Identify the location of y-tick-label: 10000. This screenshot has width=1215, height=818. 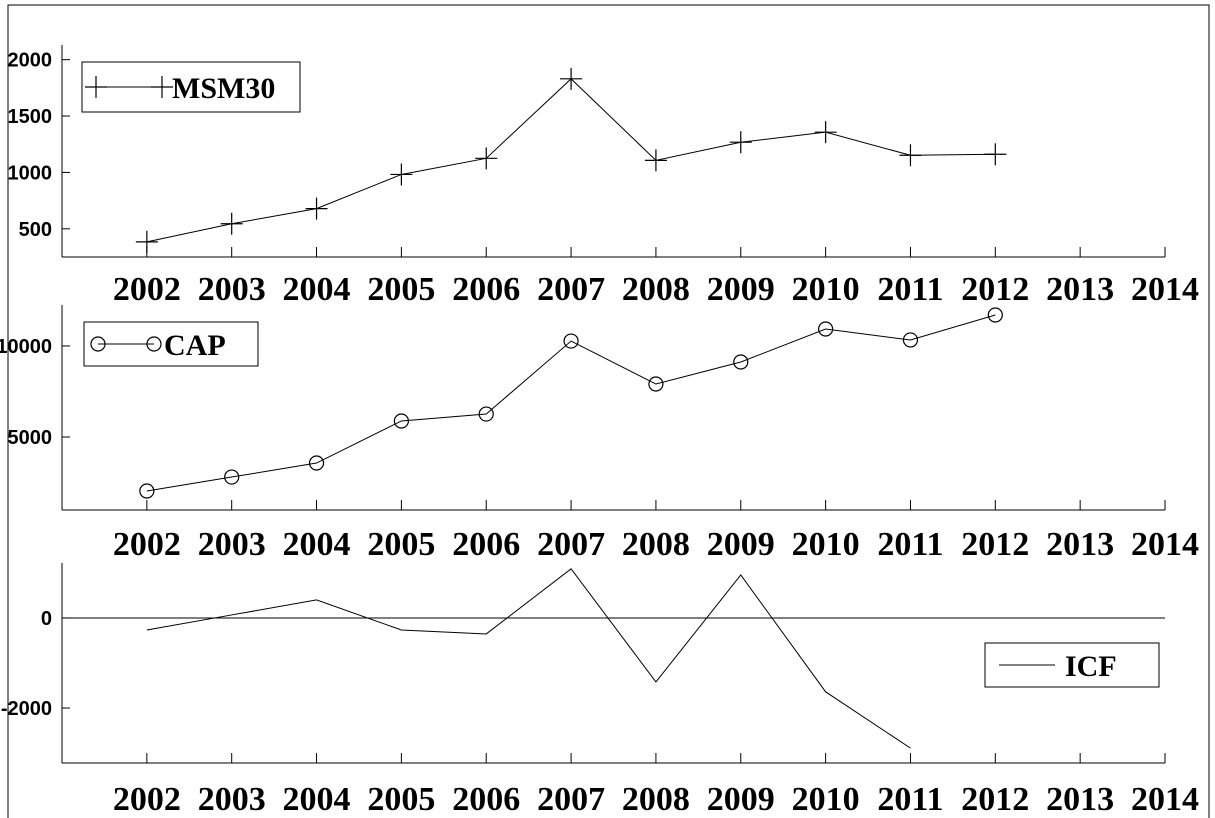
(26, 347).